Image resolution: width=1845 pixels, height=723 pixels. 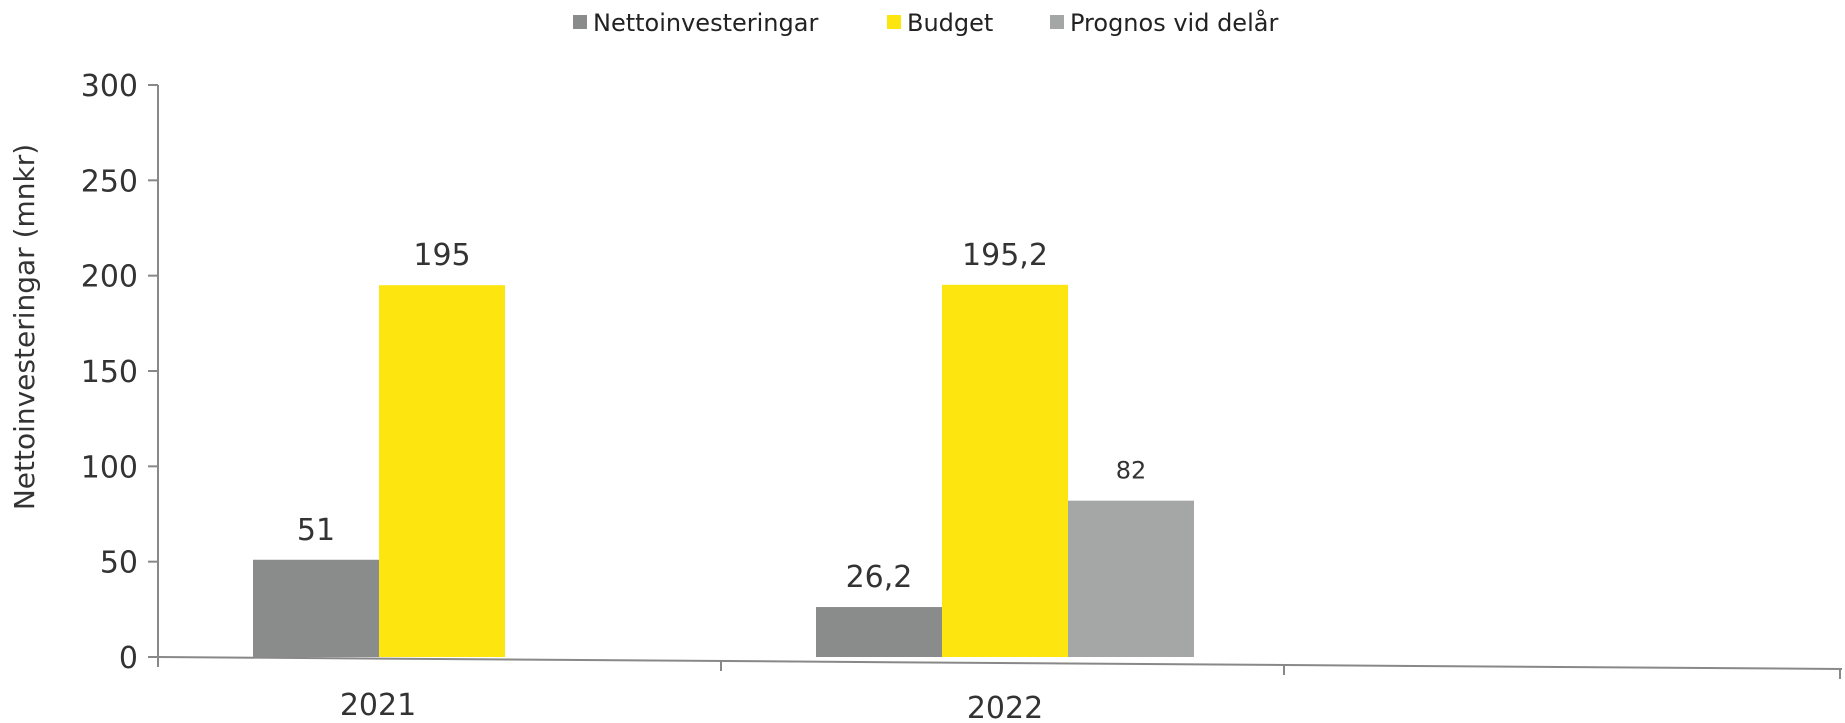 What do you see at coordinates (378, 705) in the screenshot?
I see `x-tick-label: 2021` at bounding box center [378, 705].